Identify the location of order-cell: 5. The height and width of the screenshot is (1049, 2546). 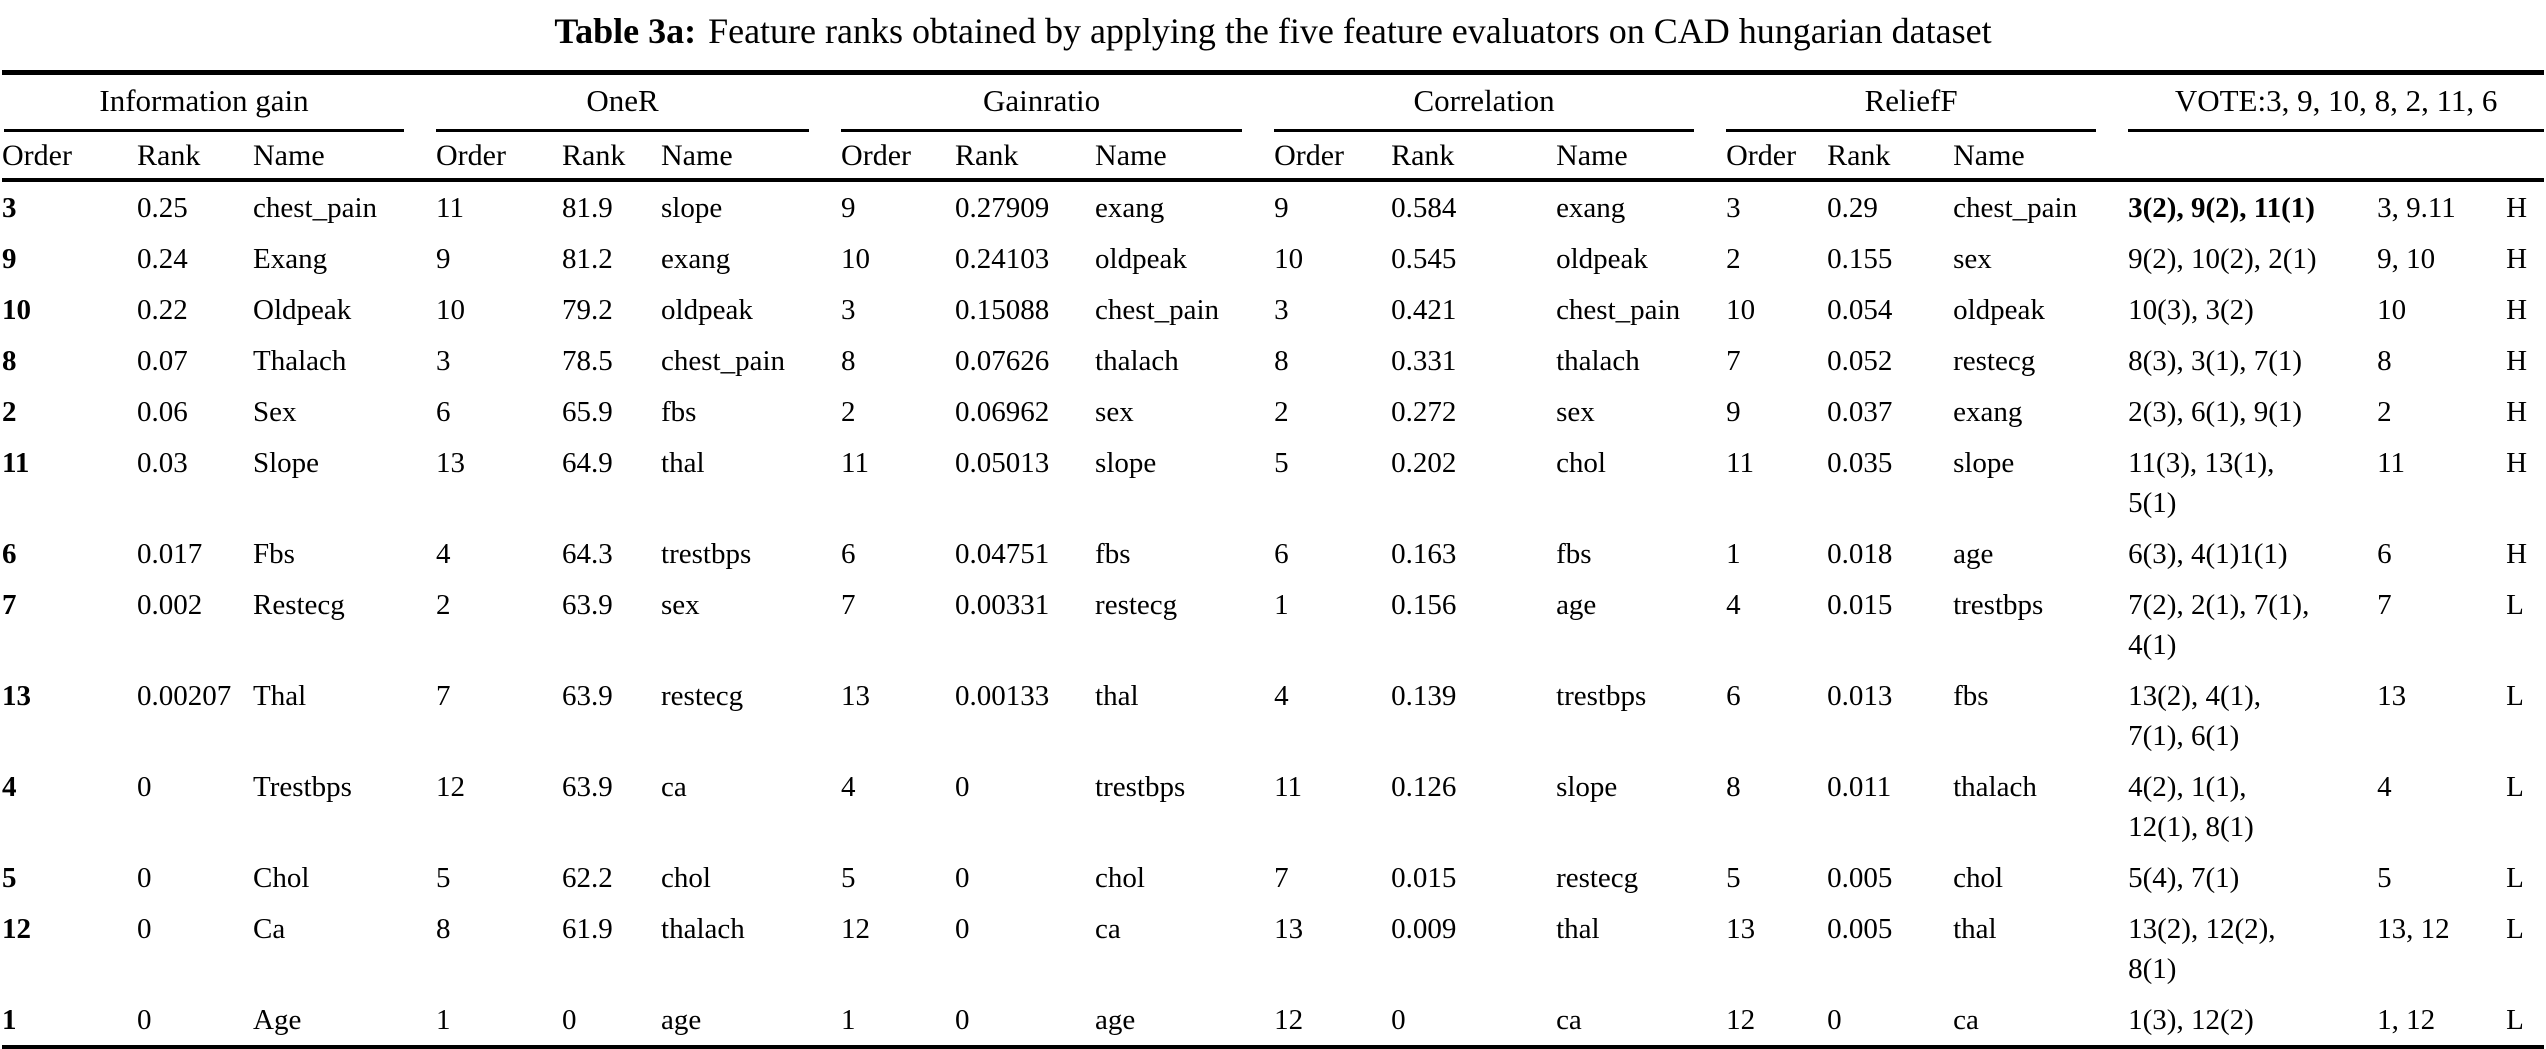
(9, 878).